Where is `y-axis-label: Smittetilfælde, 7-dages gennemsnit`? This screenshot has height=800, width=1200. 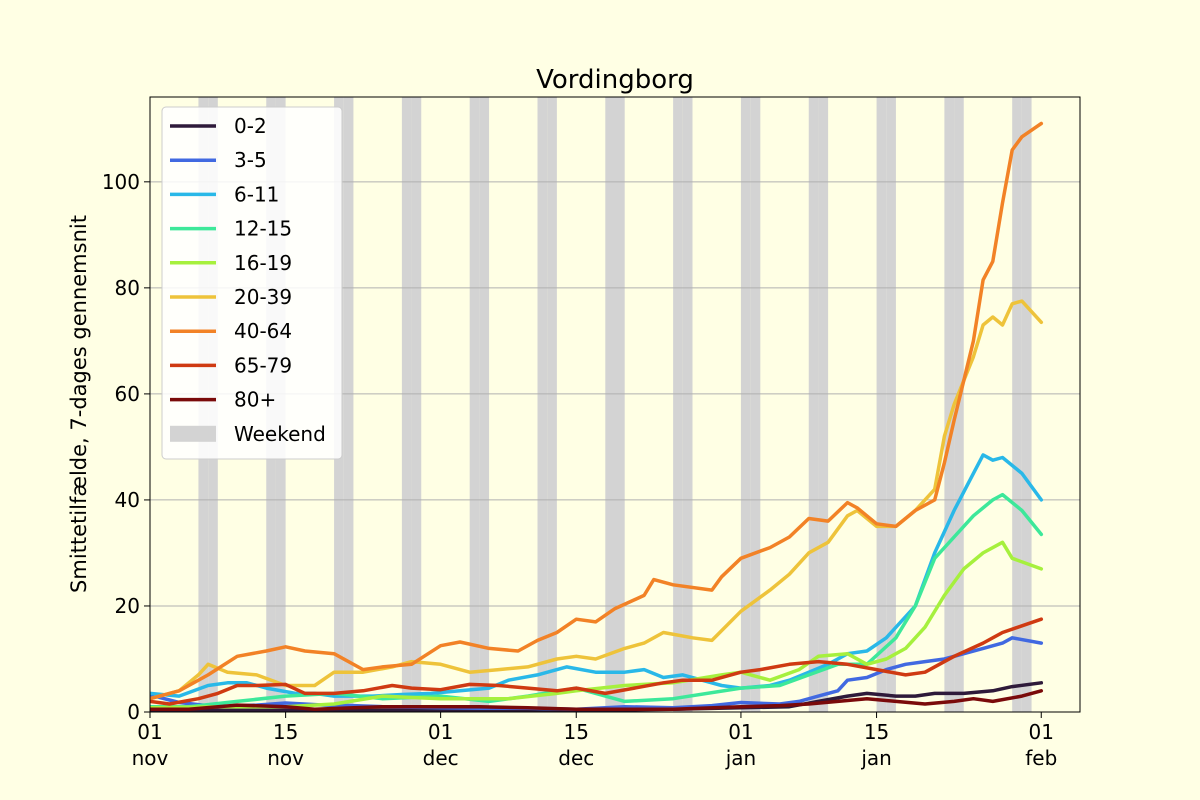 y-axis-label: Smittetilfælde, 7-dages gennemsnit is located at coordinates (79, 404).